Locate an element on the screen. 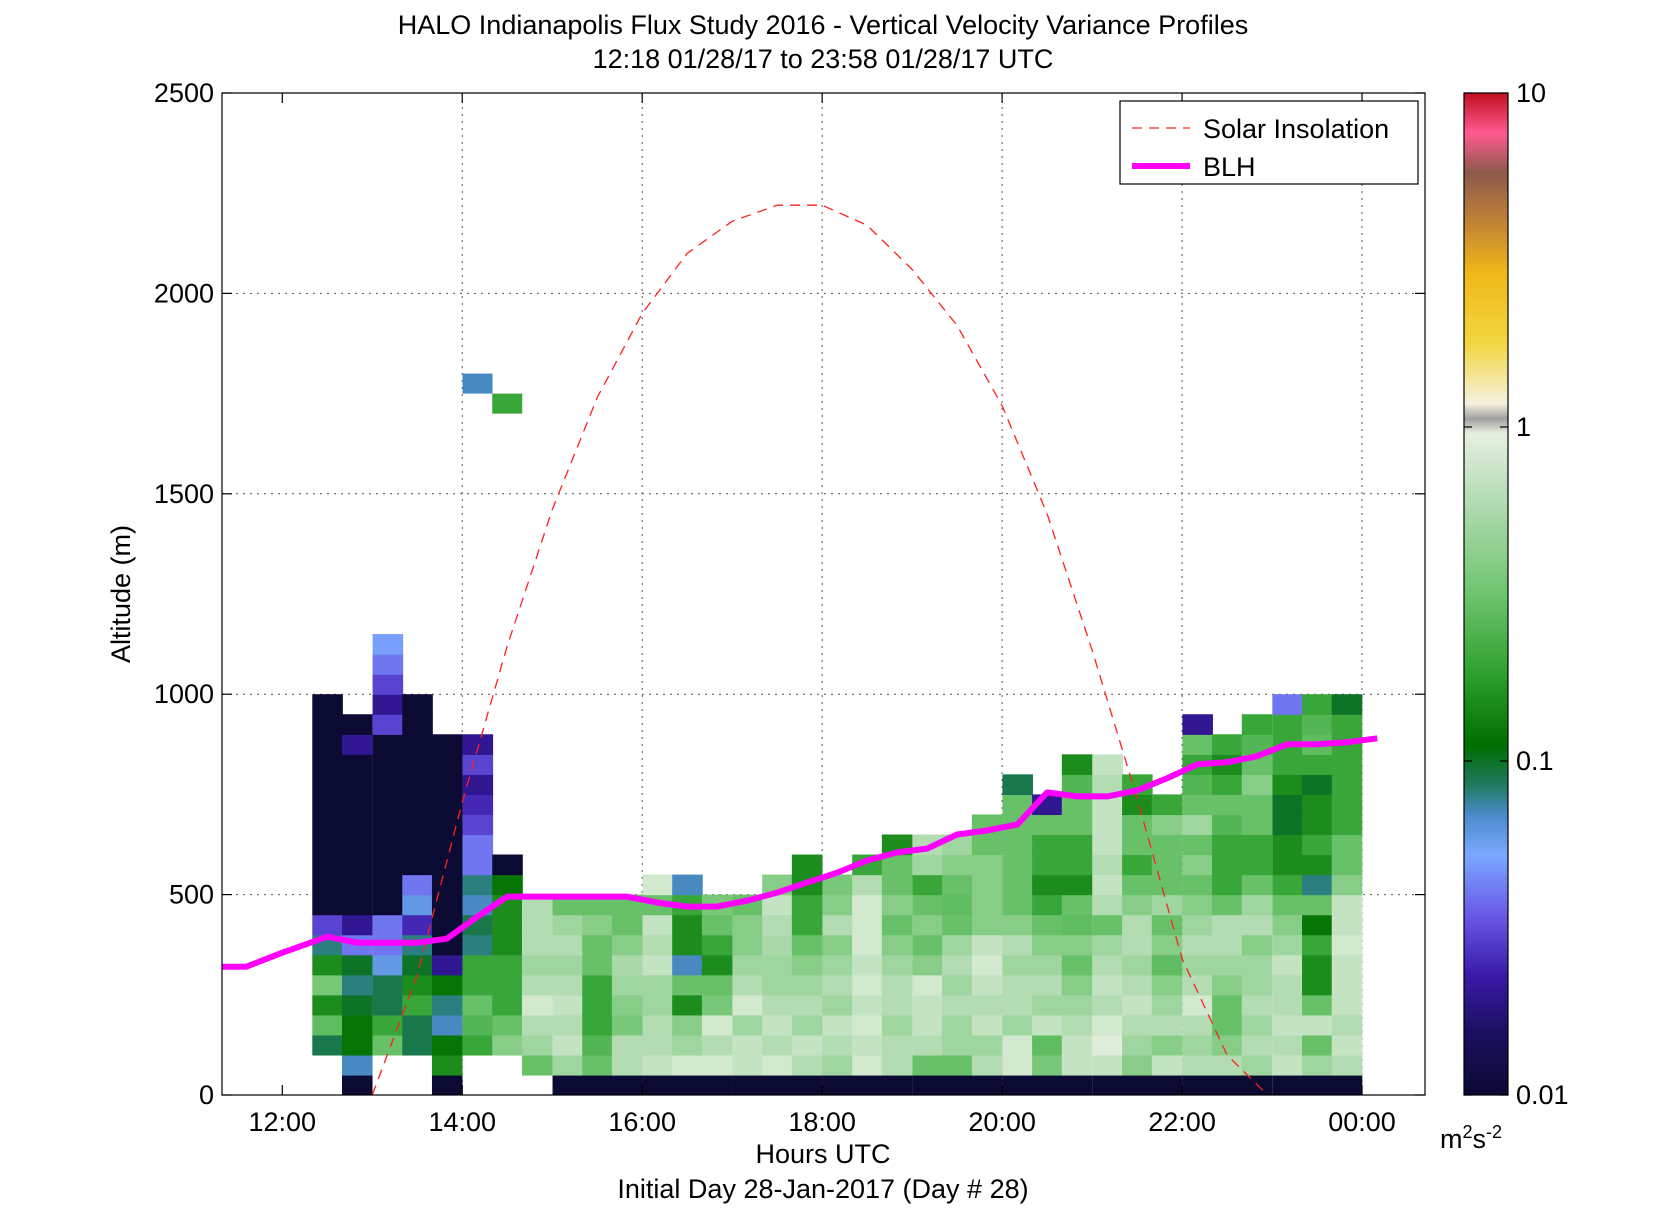 The width and height of the screenshot is (1679, 1216). blh-line is located at coordinates (800, 852).